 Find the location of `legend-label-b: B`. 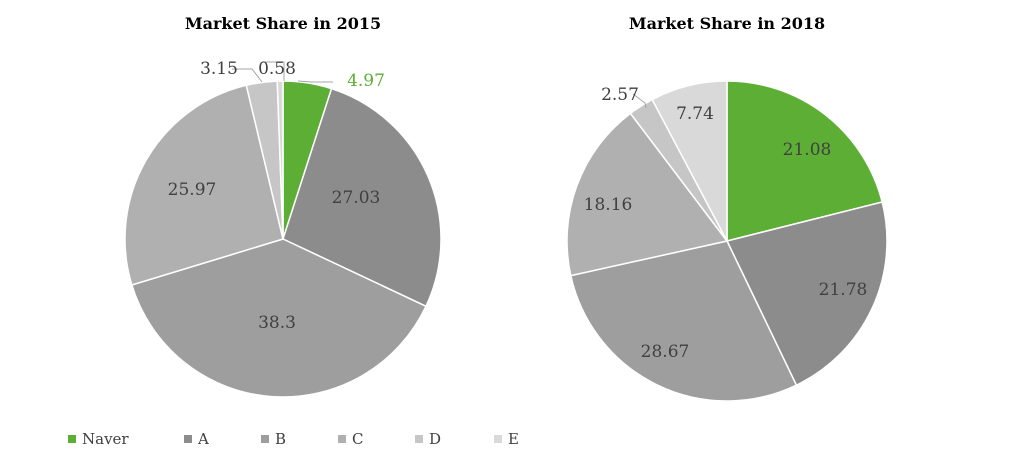

legend-label-b: B is located at coordinates (280, 439).